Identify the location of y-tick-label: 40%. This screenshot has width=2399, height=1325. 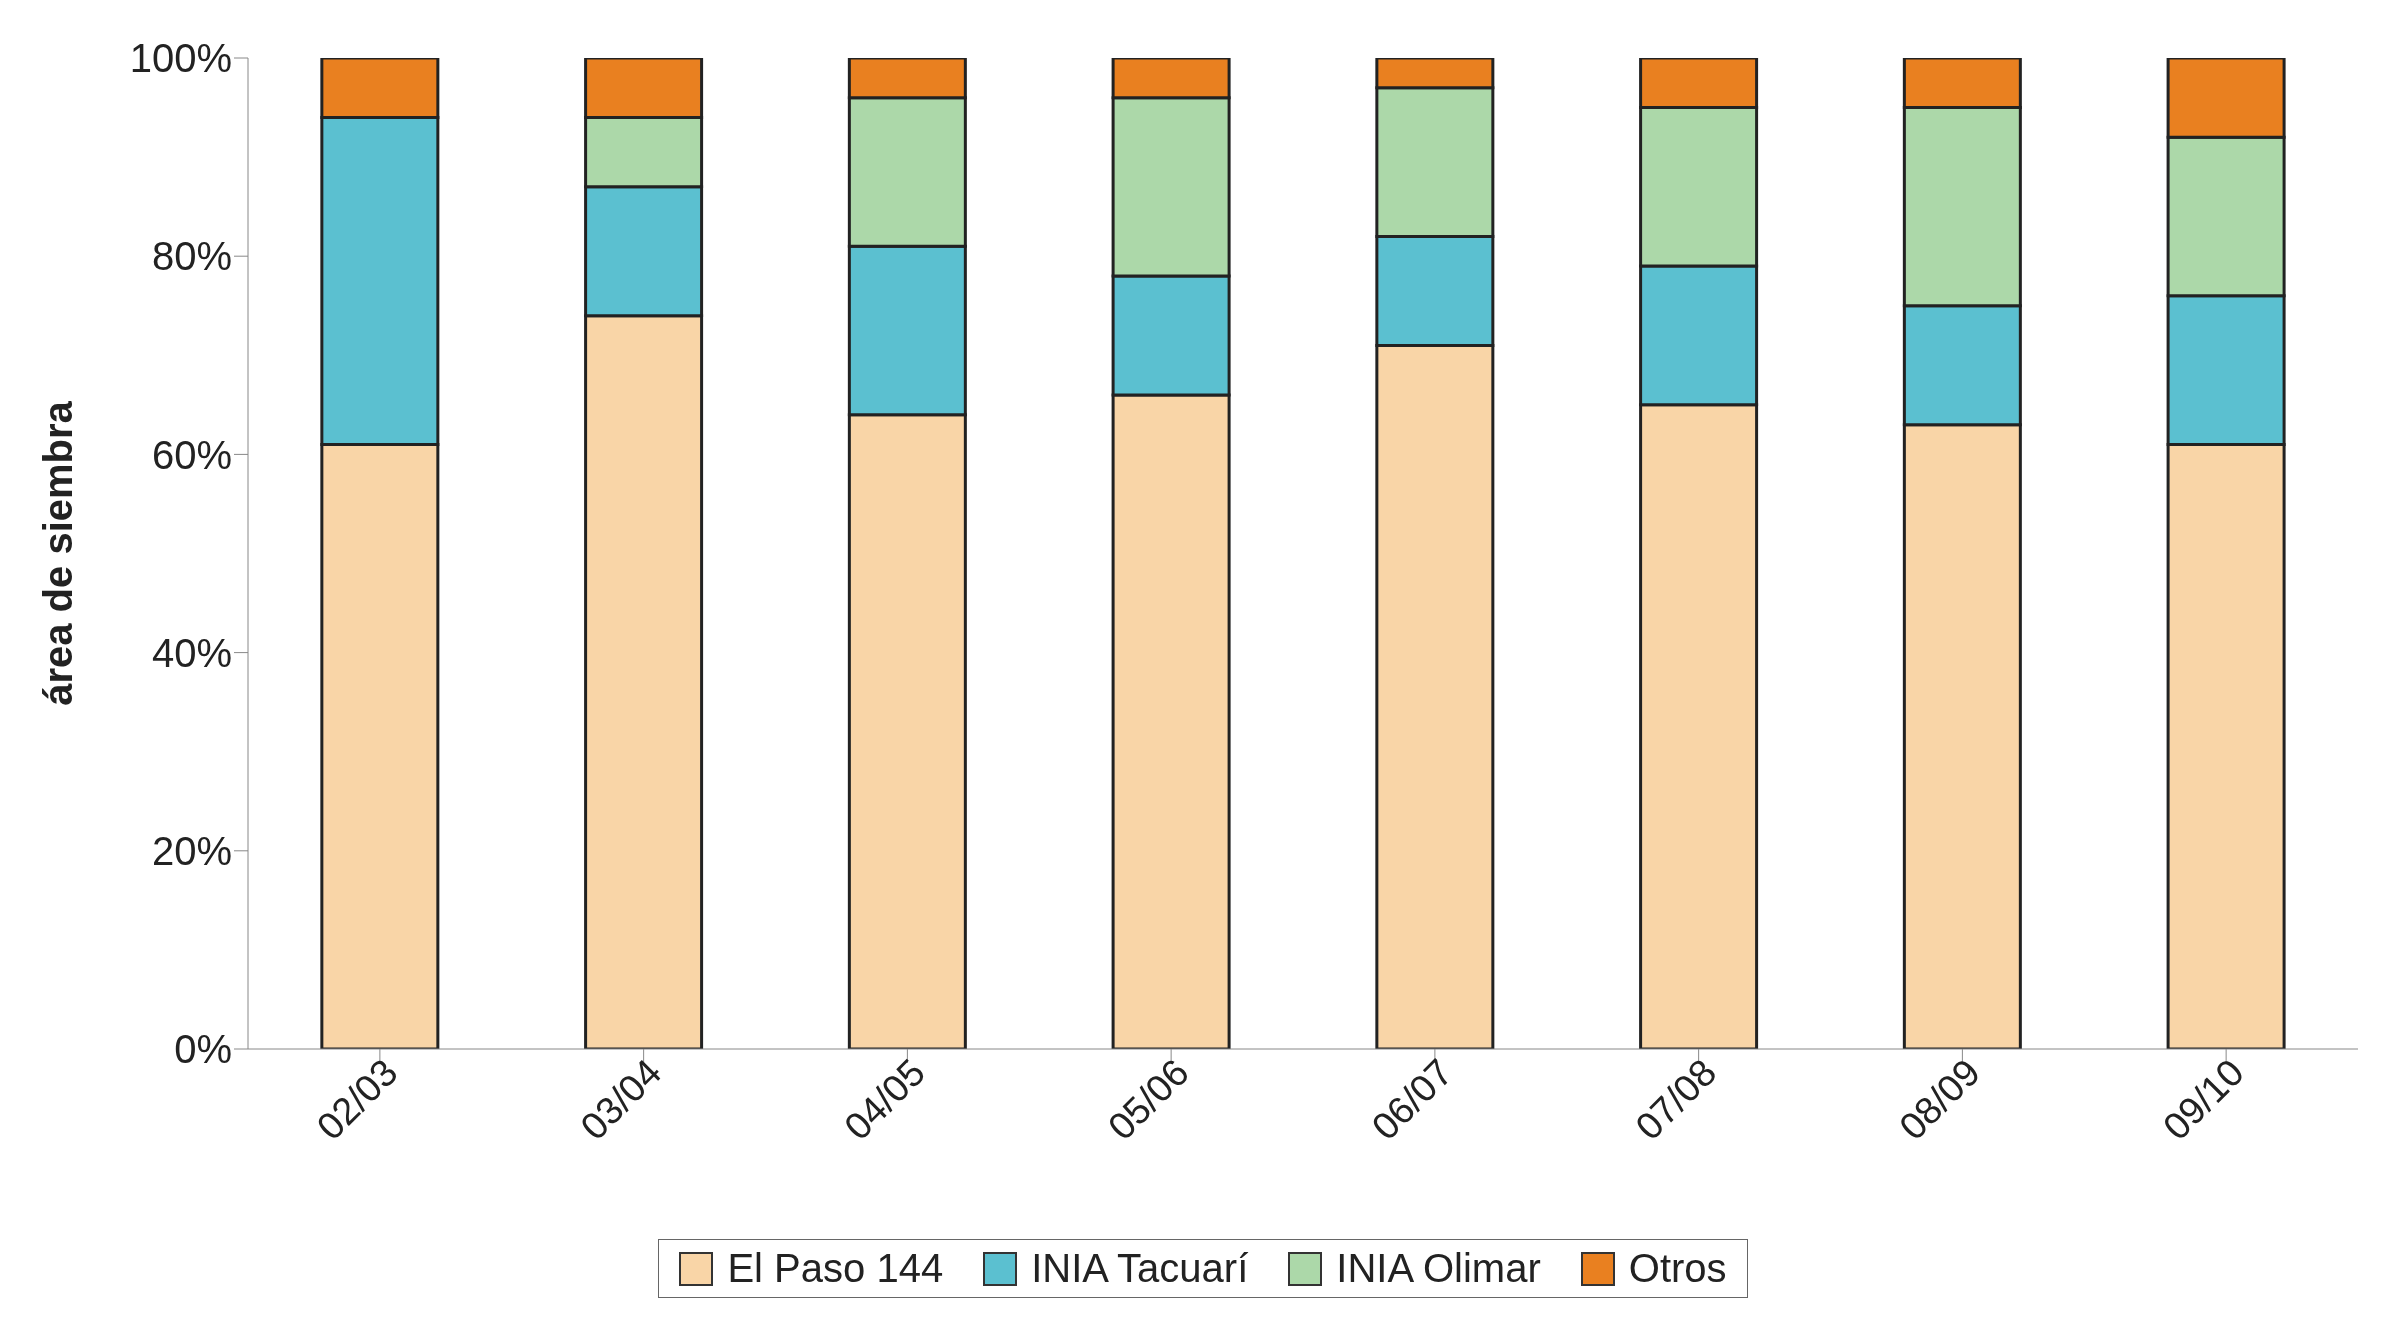
(191, 652).